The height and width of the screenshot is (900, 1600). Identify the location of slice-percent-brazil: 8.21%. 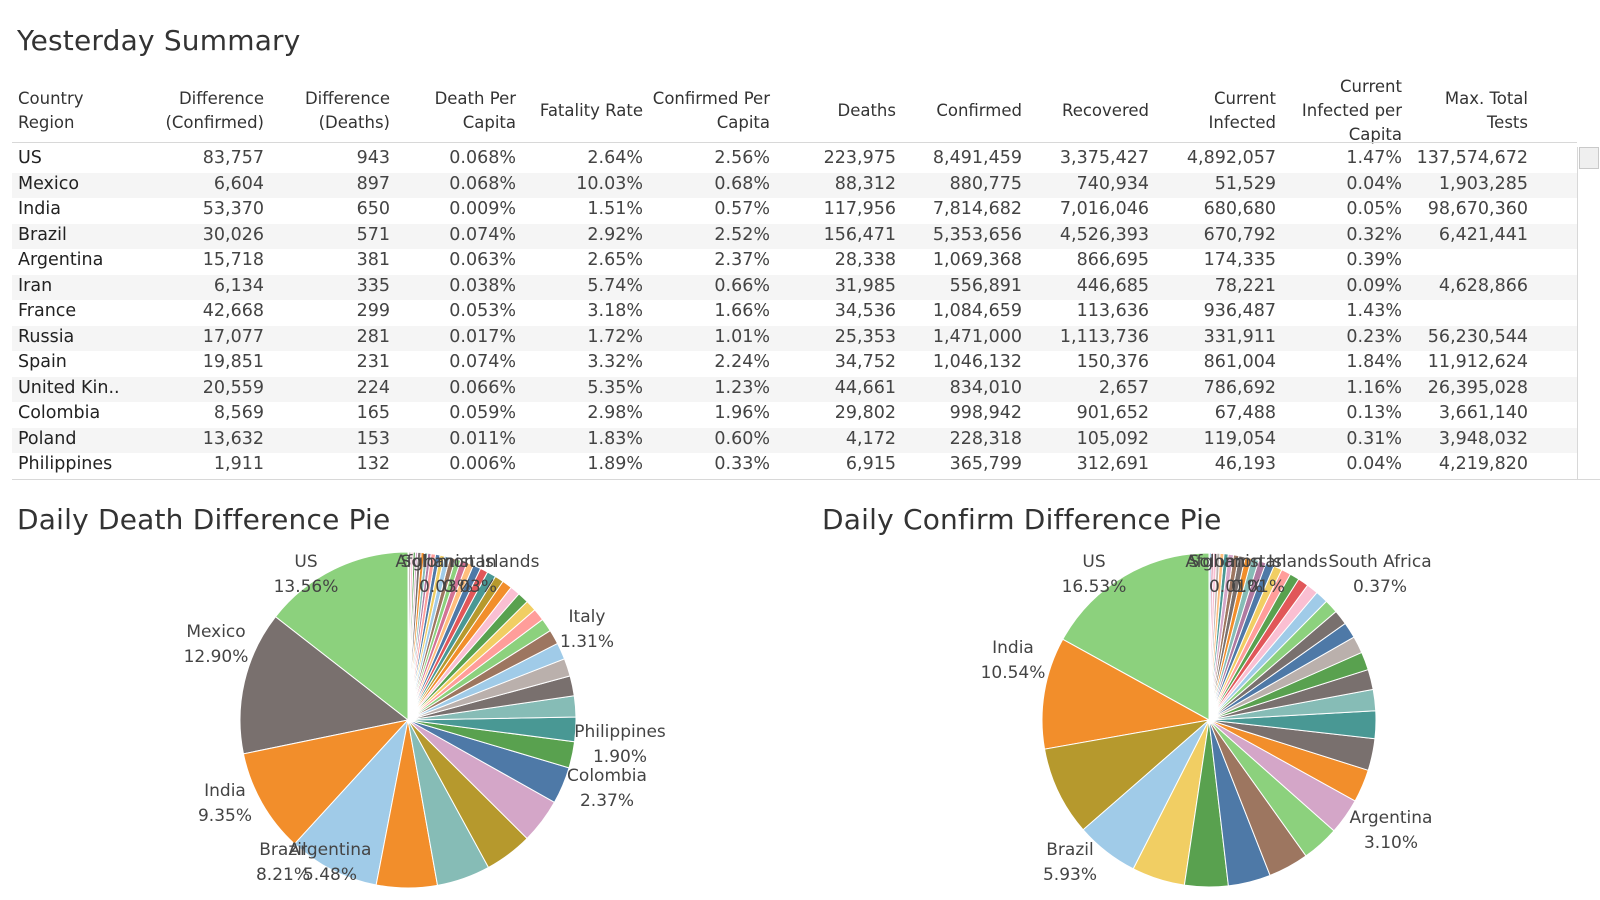
(283, 875).